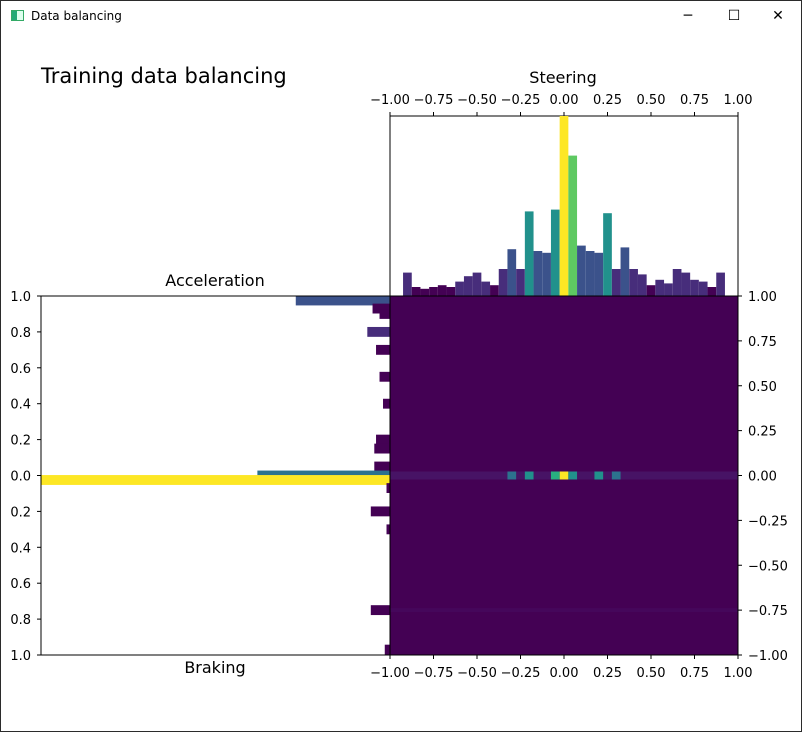 This screenshot has width=802, height=732. I want to click on title-bar: Data balancing ─ ☐ ✕, so click(401, 16).